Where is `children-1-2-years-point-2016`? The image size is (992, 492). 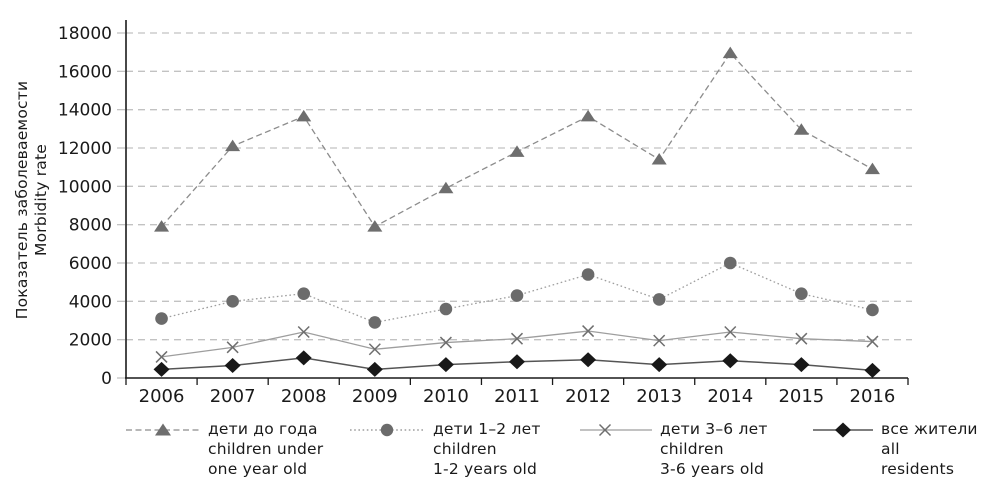
children-1-2-years-point-2016 is located at coordinates (872, 310).